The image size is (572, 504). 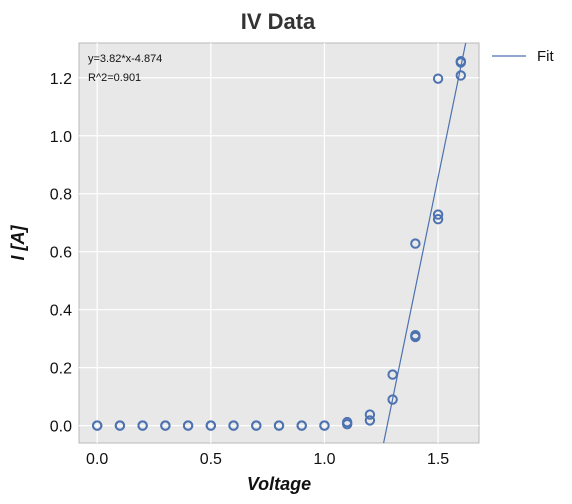 What do you see at coordinates (279, 484) in the screenshot?
I see `x-axis-label: Voltage` at bounding box center [279, 484].